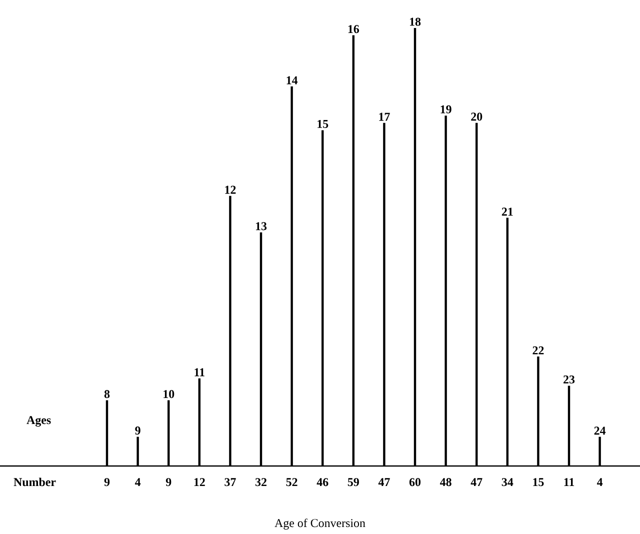  Describe the element at coordinates (230, 482) in the screenshot. I see `data-label: 37` at that location.